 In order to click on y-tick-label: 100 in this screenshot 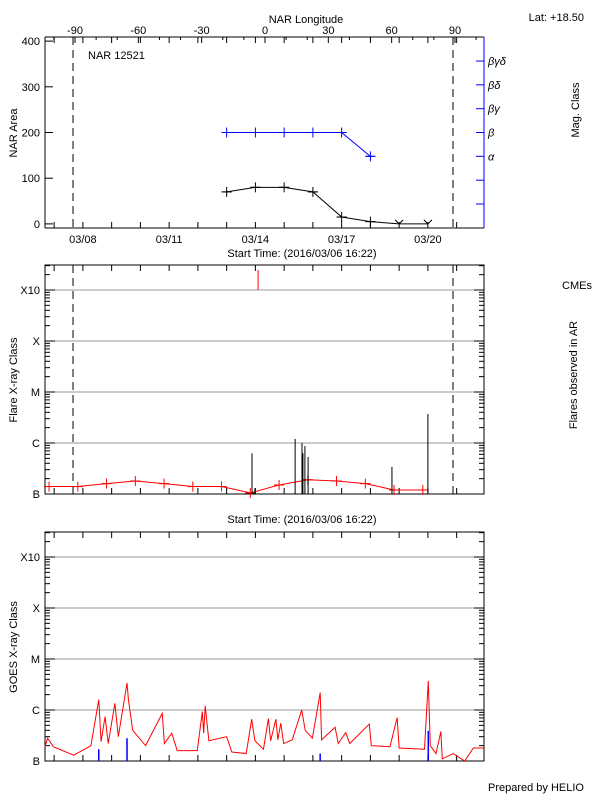, I will do `click(31, 179)`.